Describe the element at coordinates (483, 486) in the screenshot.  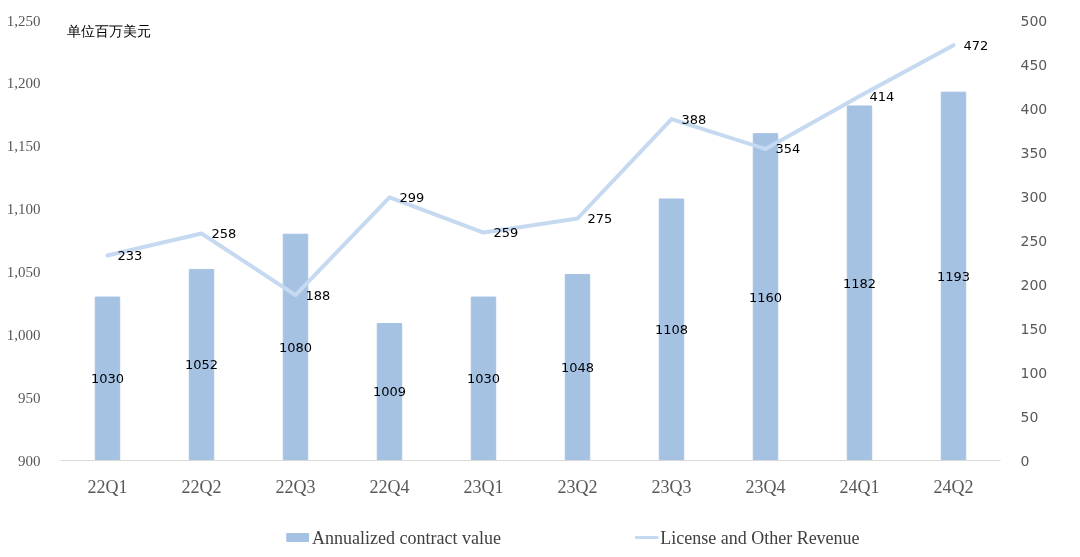
I see `x-tick-label: 23Q1` at that location.